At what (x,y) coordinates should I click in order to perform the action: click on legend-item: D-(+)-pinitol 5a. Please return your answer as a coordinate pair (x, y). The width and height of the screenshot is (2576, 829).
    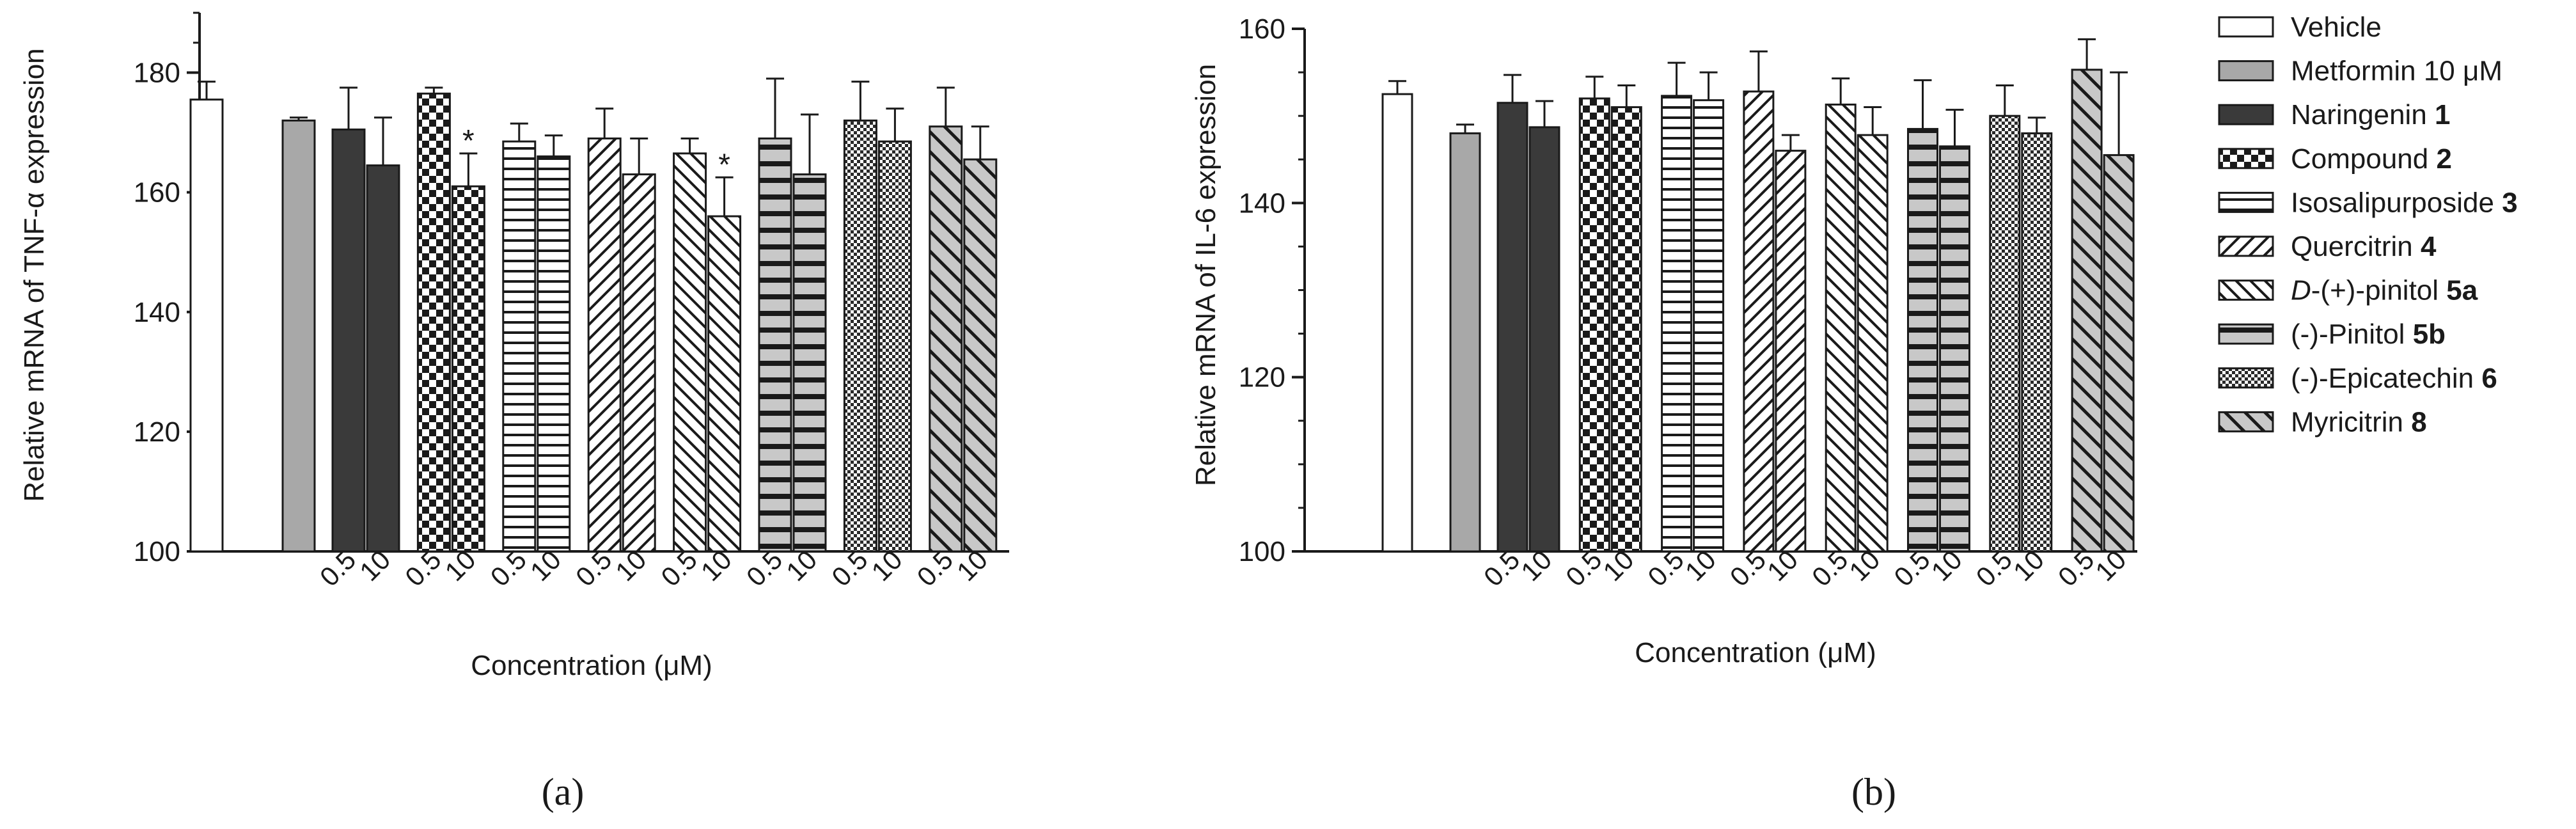
    Looking at the image, I should click on (2348, 290).